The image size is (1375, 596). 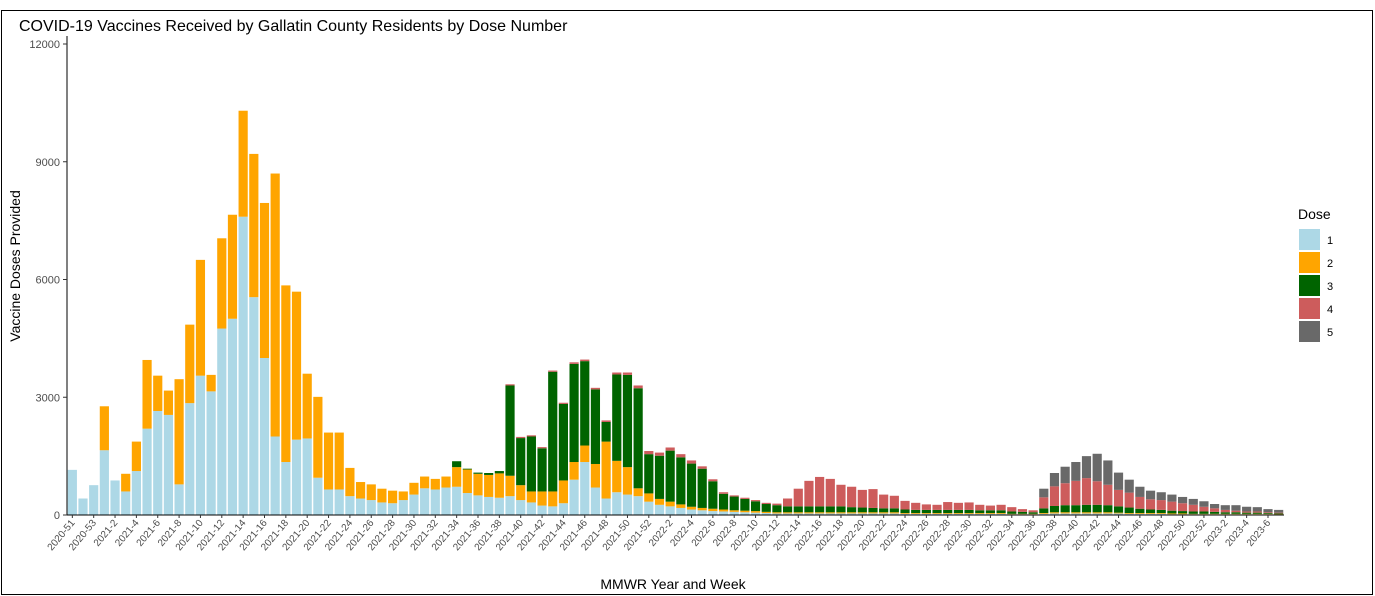 What do you see at coordinates (1259, 533) in the screenshot?
I see `x-tick-label: 2023-6` at bounding box center [1259, 533].